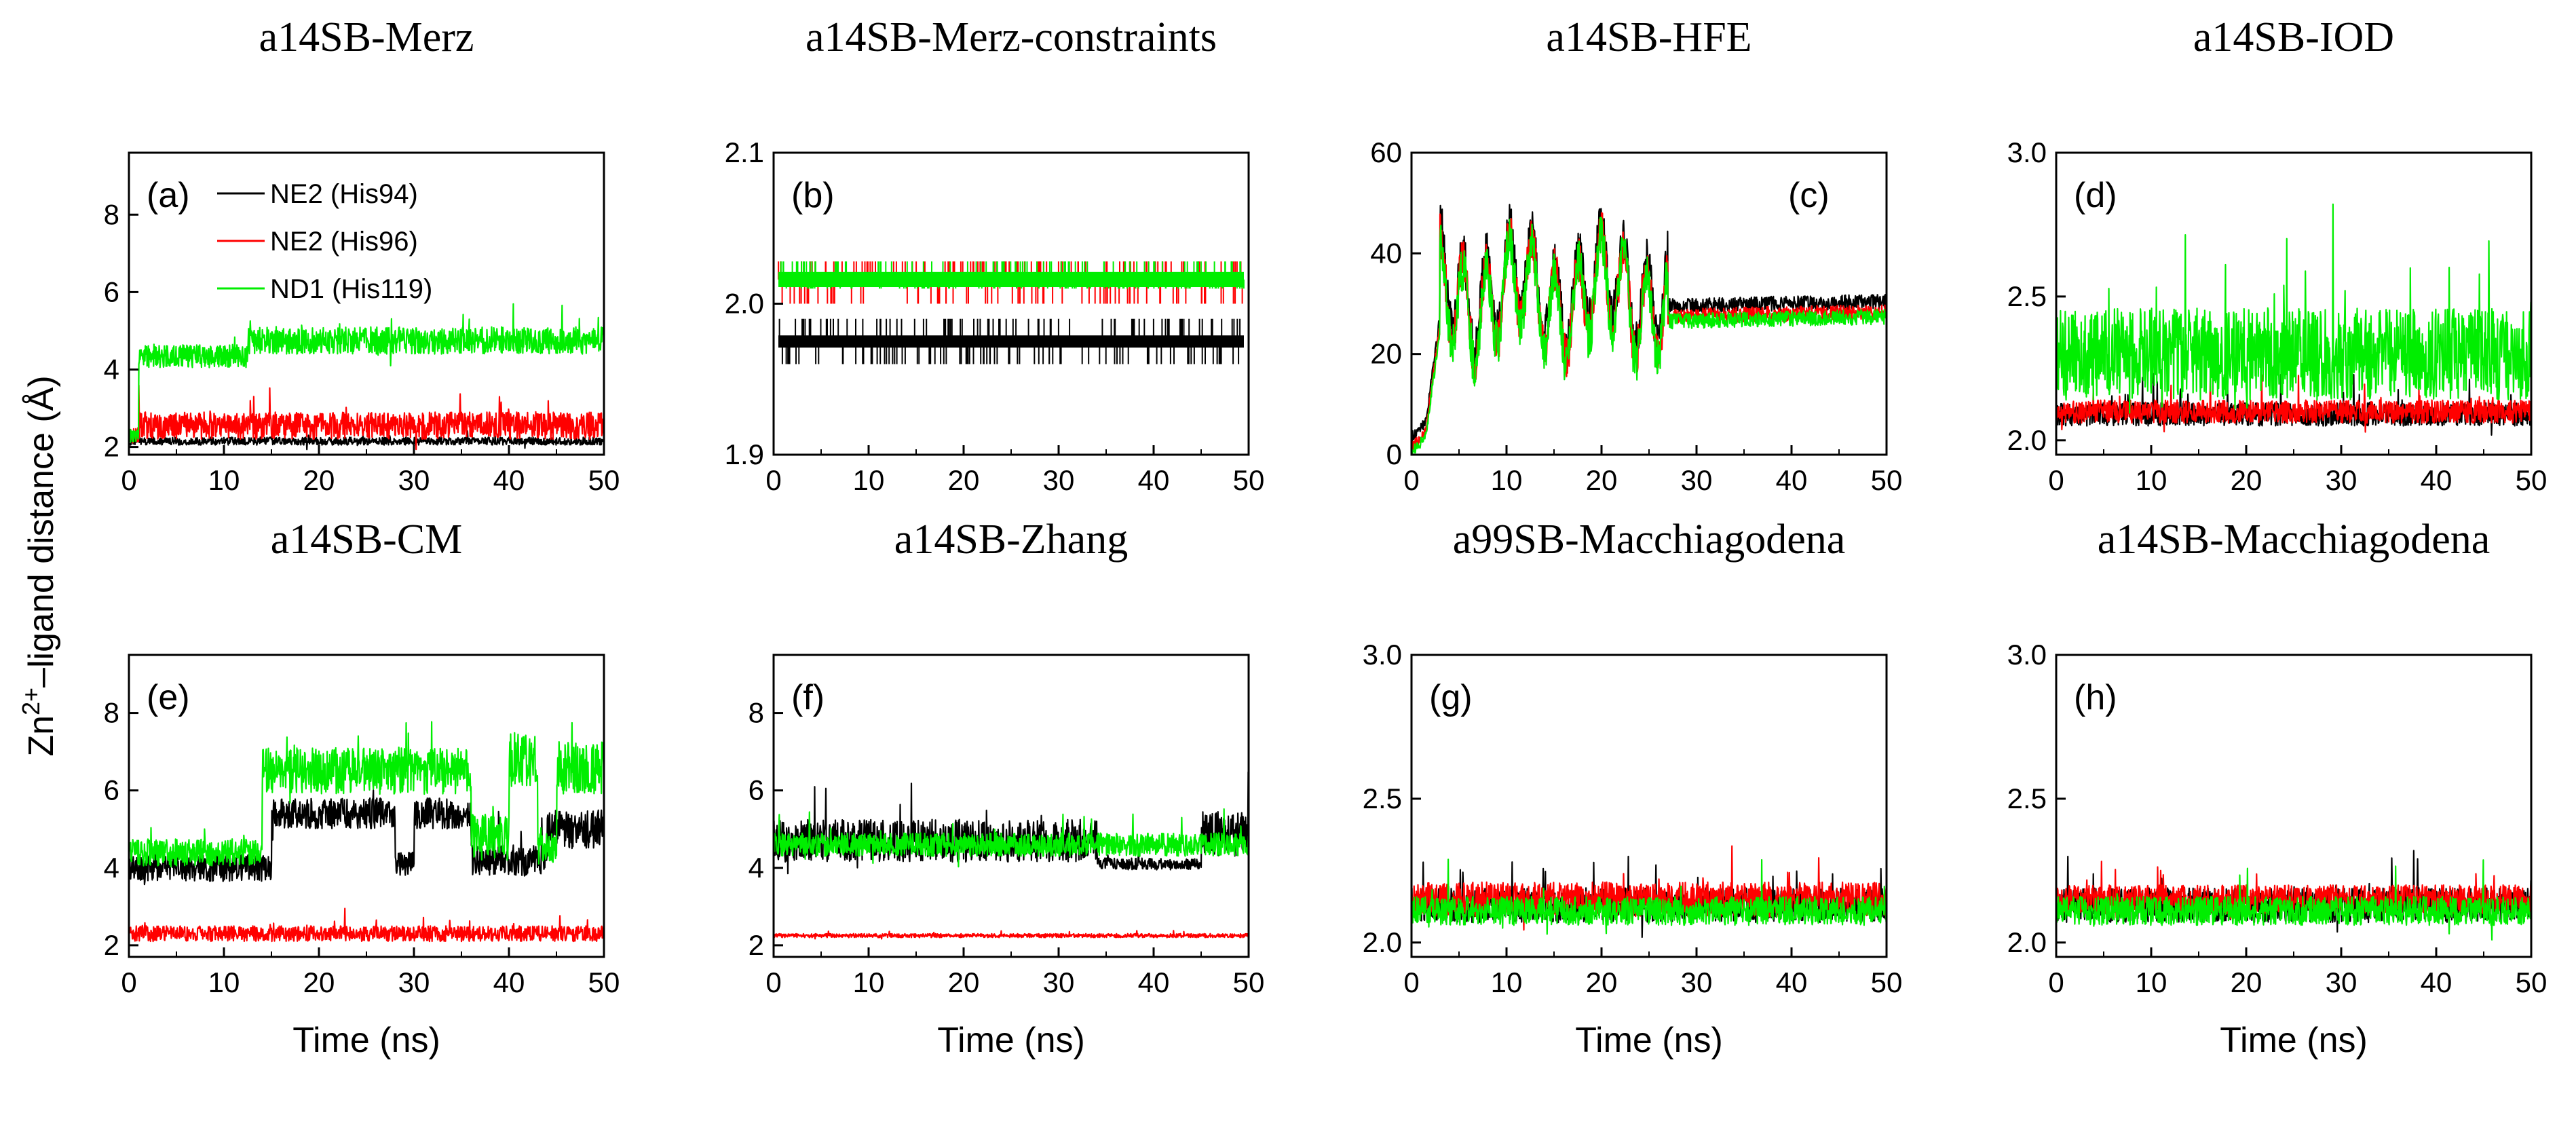  I want to click on panel-title: a14SB-Zhang, so click(1011, 539).